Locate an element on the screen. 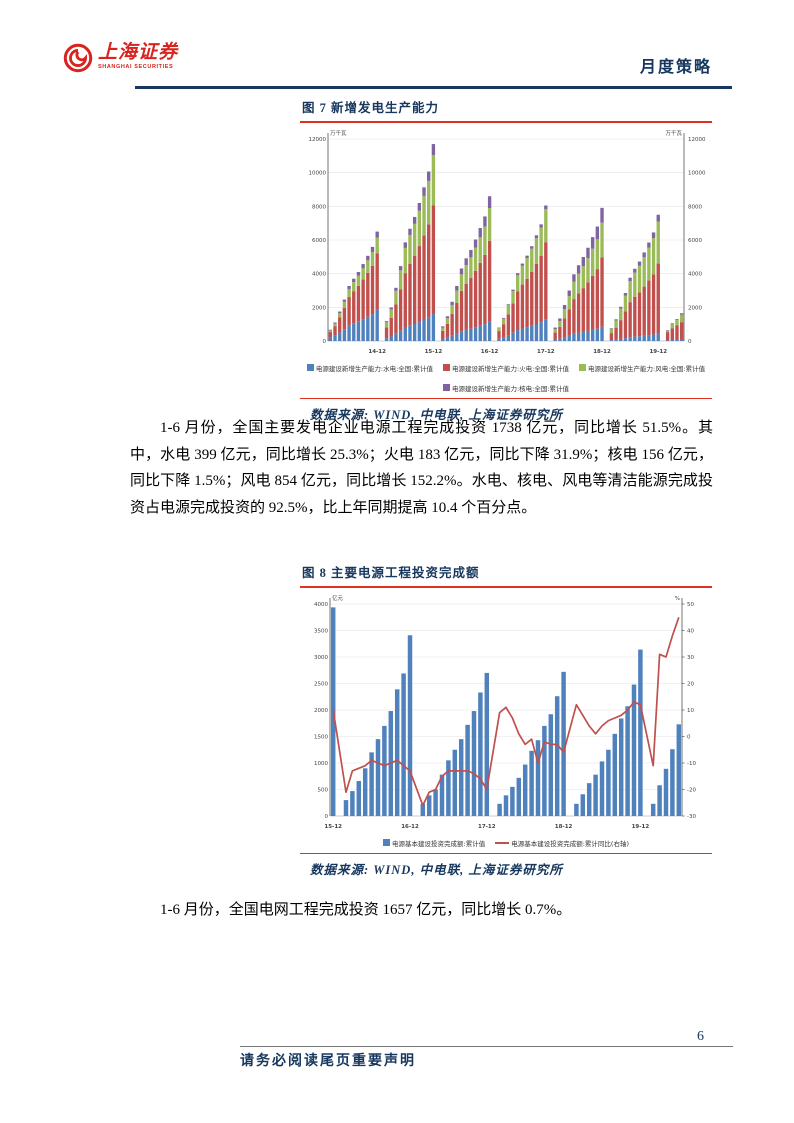 The width and height of the screenshot is (794, 1123). brand-name: 上海证券 is located at coordinates (138, 52).